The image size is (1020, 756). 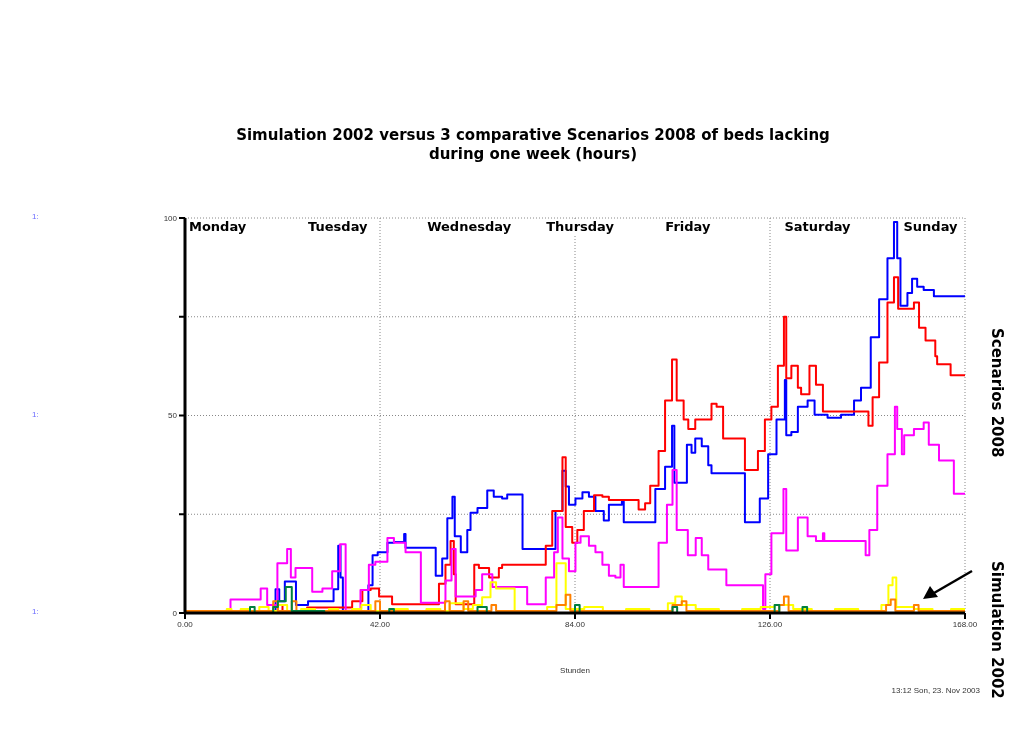 I want to click on y-tick-label: 50, so click(x=173, y=416).